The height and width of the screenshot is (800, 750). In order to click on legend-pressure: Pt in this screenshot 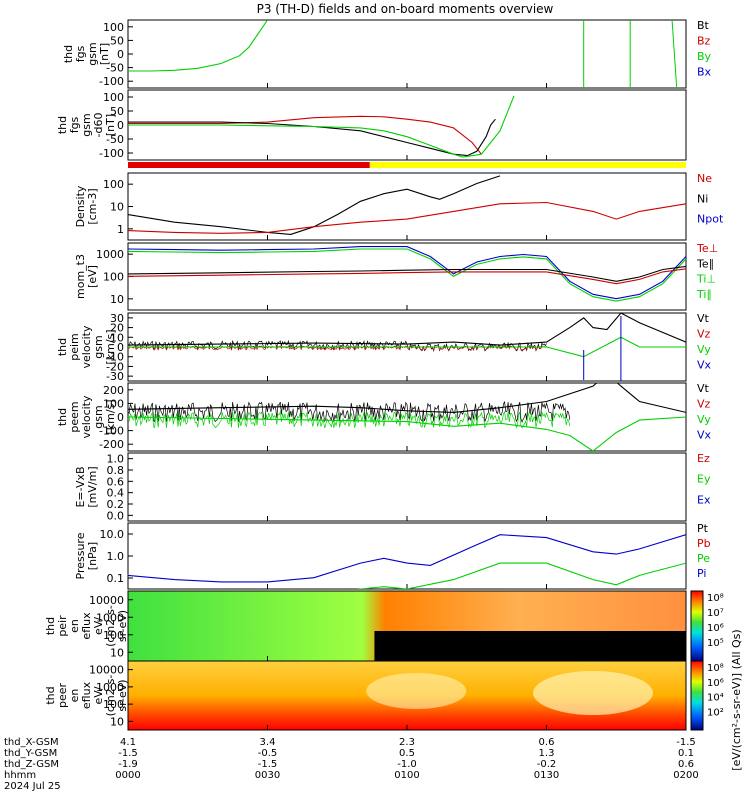, I will do `click(703, 528)`.